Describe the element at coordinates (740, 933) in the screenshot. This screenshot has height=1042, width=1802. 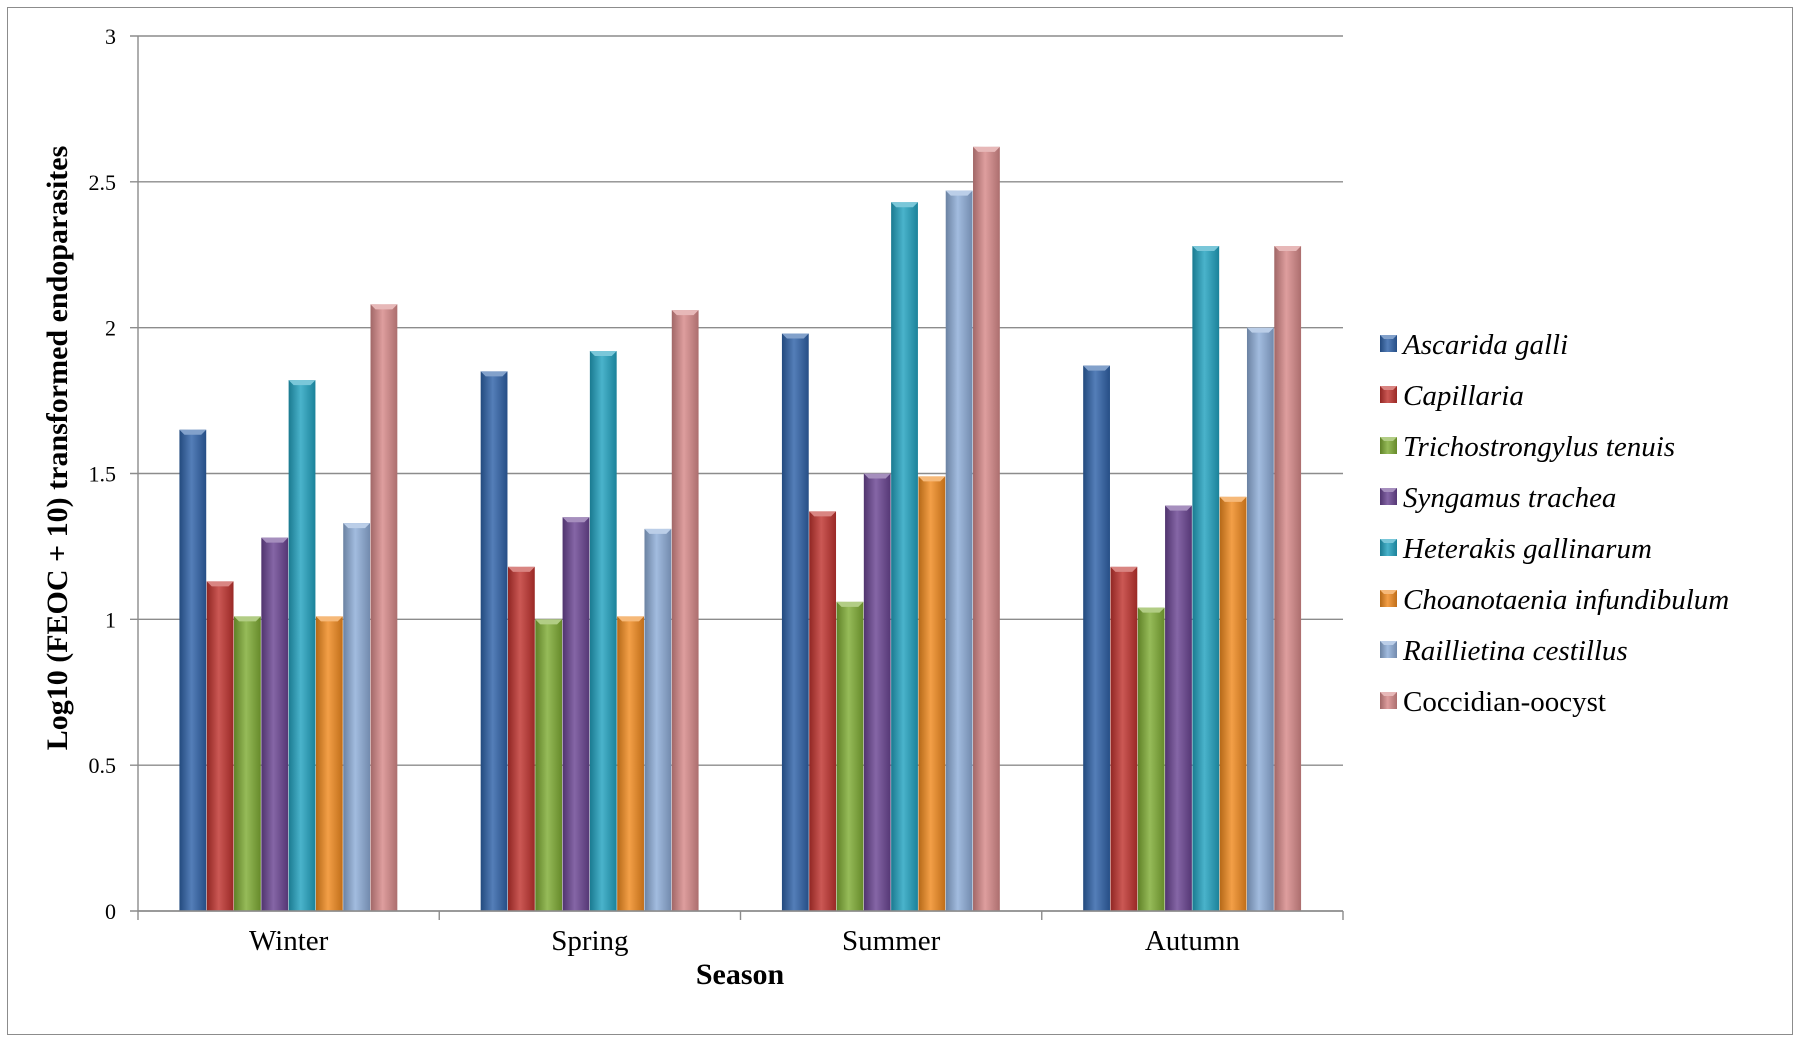
I see `x-axis: Winter Spring Summer Autumn` at that location.